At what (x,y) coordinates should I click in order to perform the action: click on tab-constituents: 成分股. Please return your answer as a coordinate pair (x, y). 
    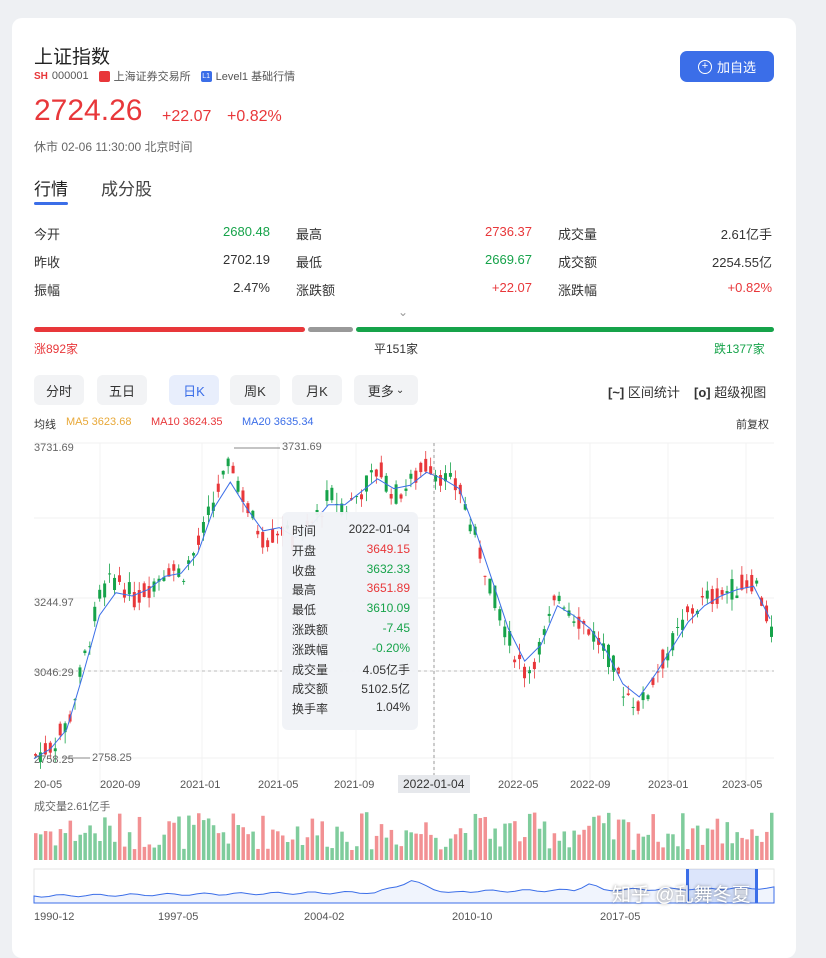
    Looking at the image, I should click on (126, 189).